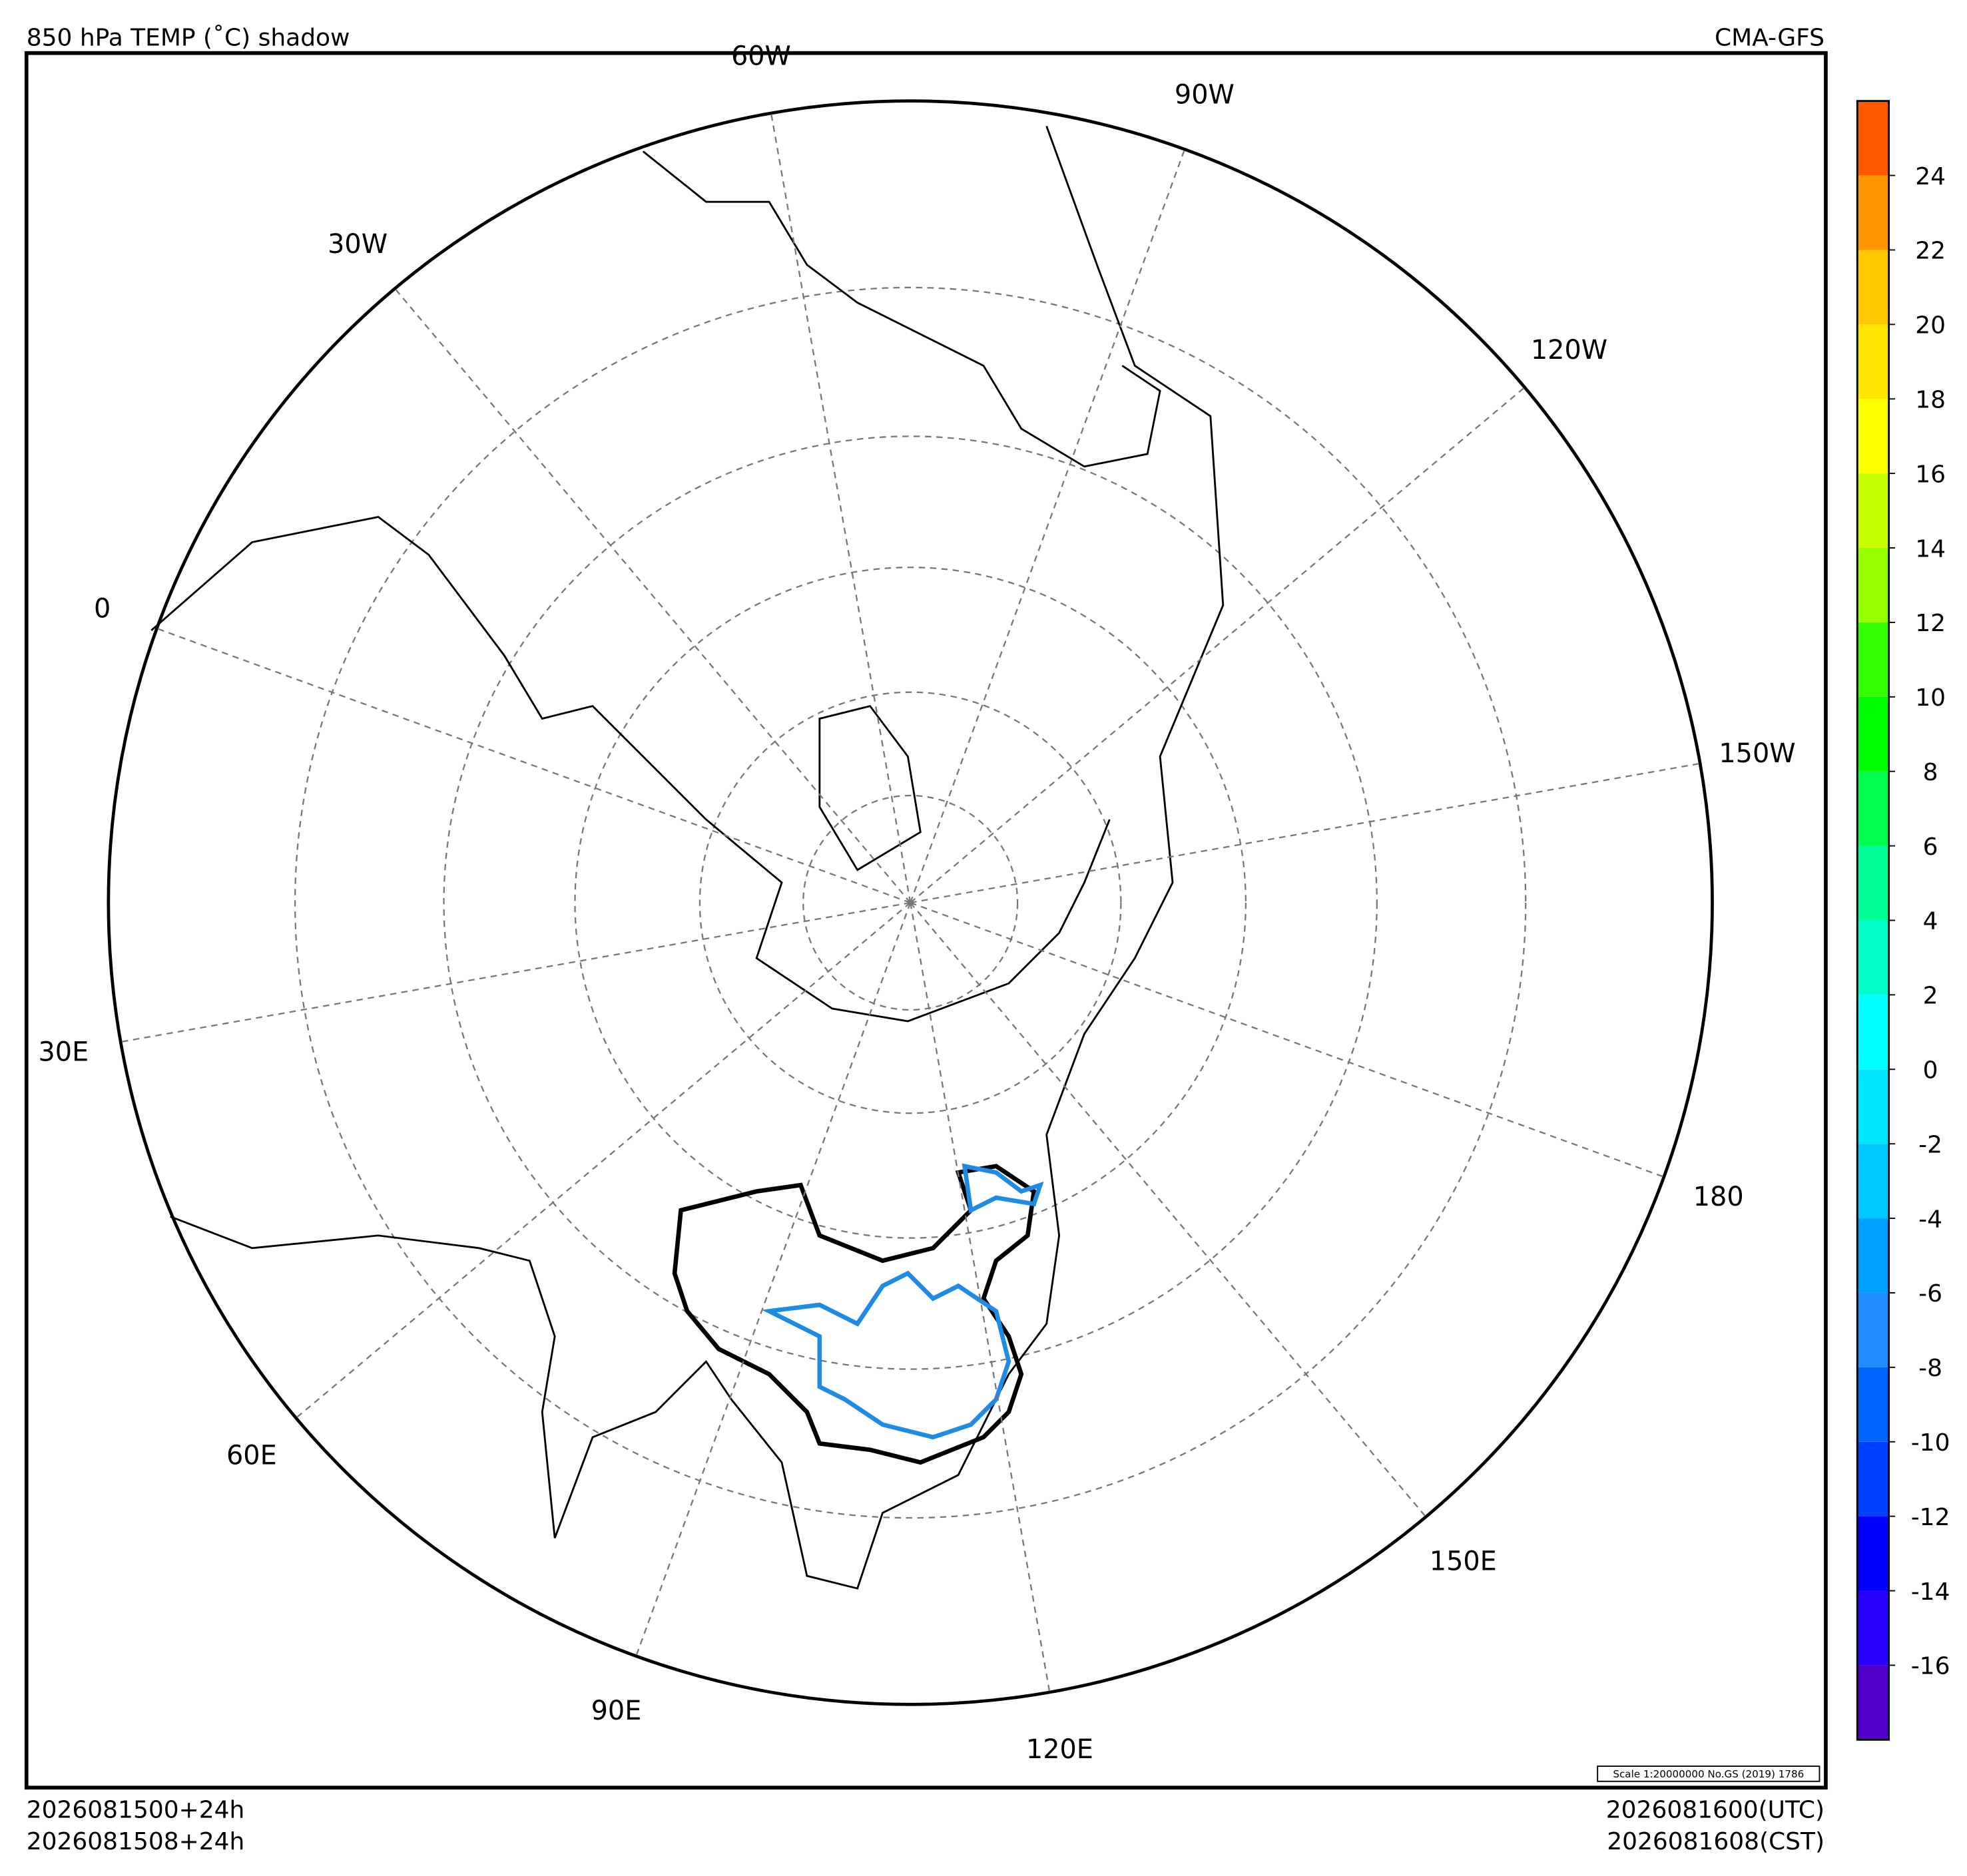  Describe the element at coordinates (1060, 1749) in the screenshot. I see `meridian-label: 120E` at that location.